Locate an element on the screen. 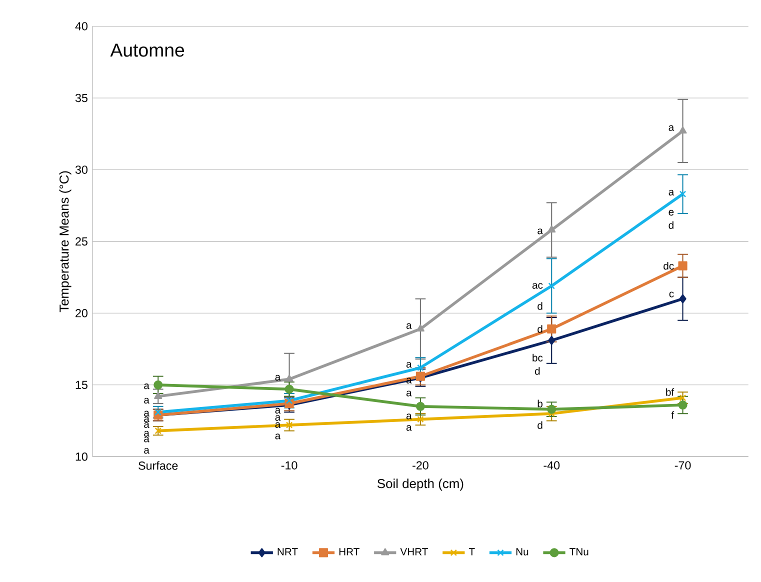 The image size is (761, 582). annotation: dc is located at coordinates (669, 266).